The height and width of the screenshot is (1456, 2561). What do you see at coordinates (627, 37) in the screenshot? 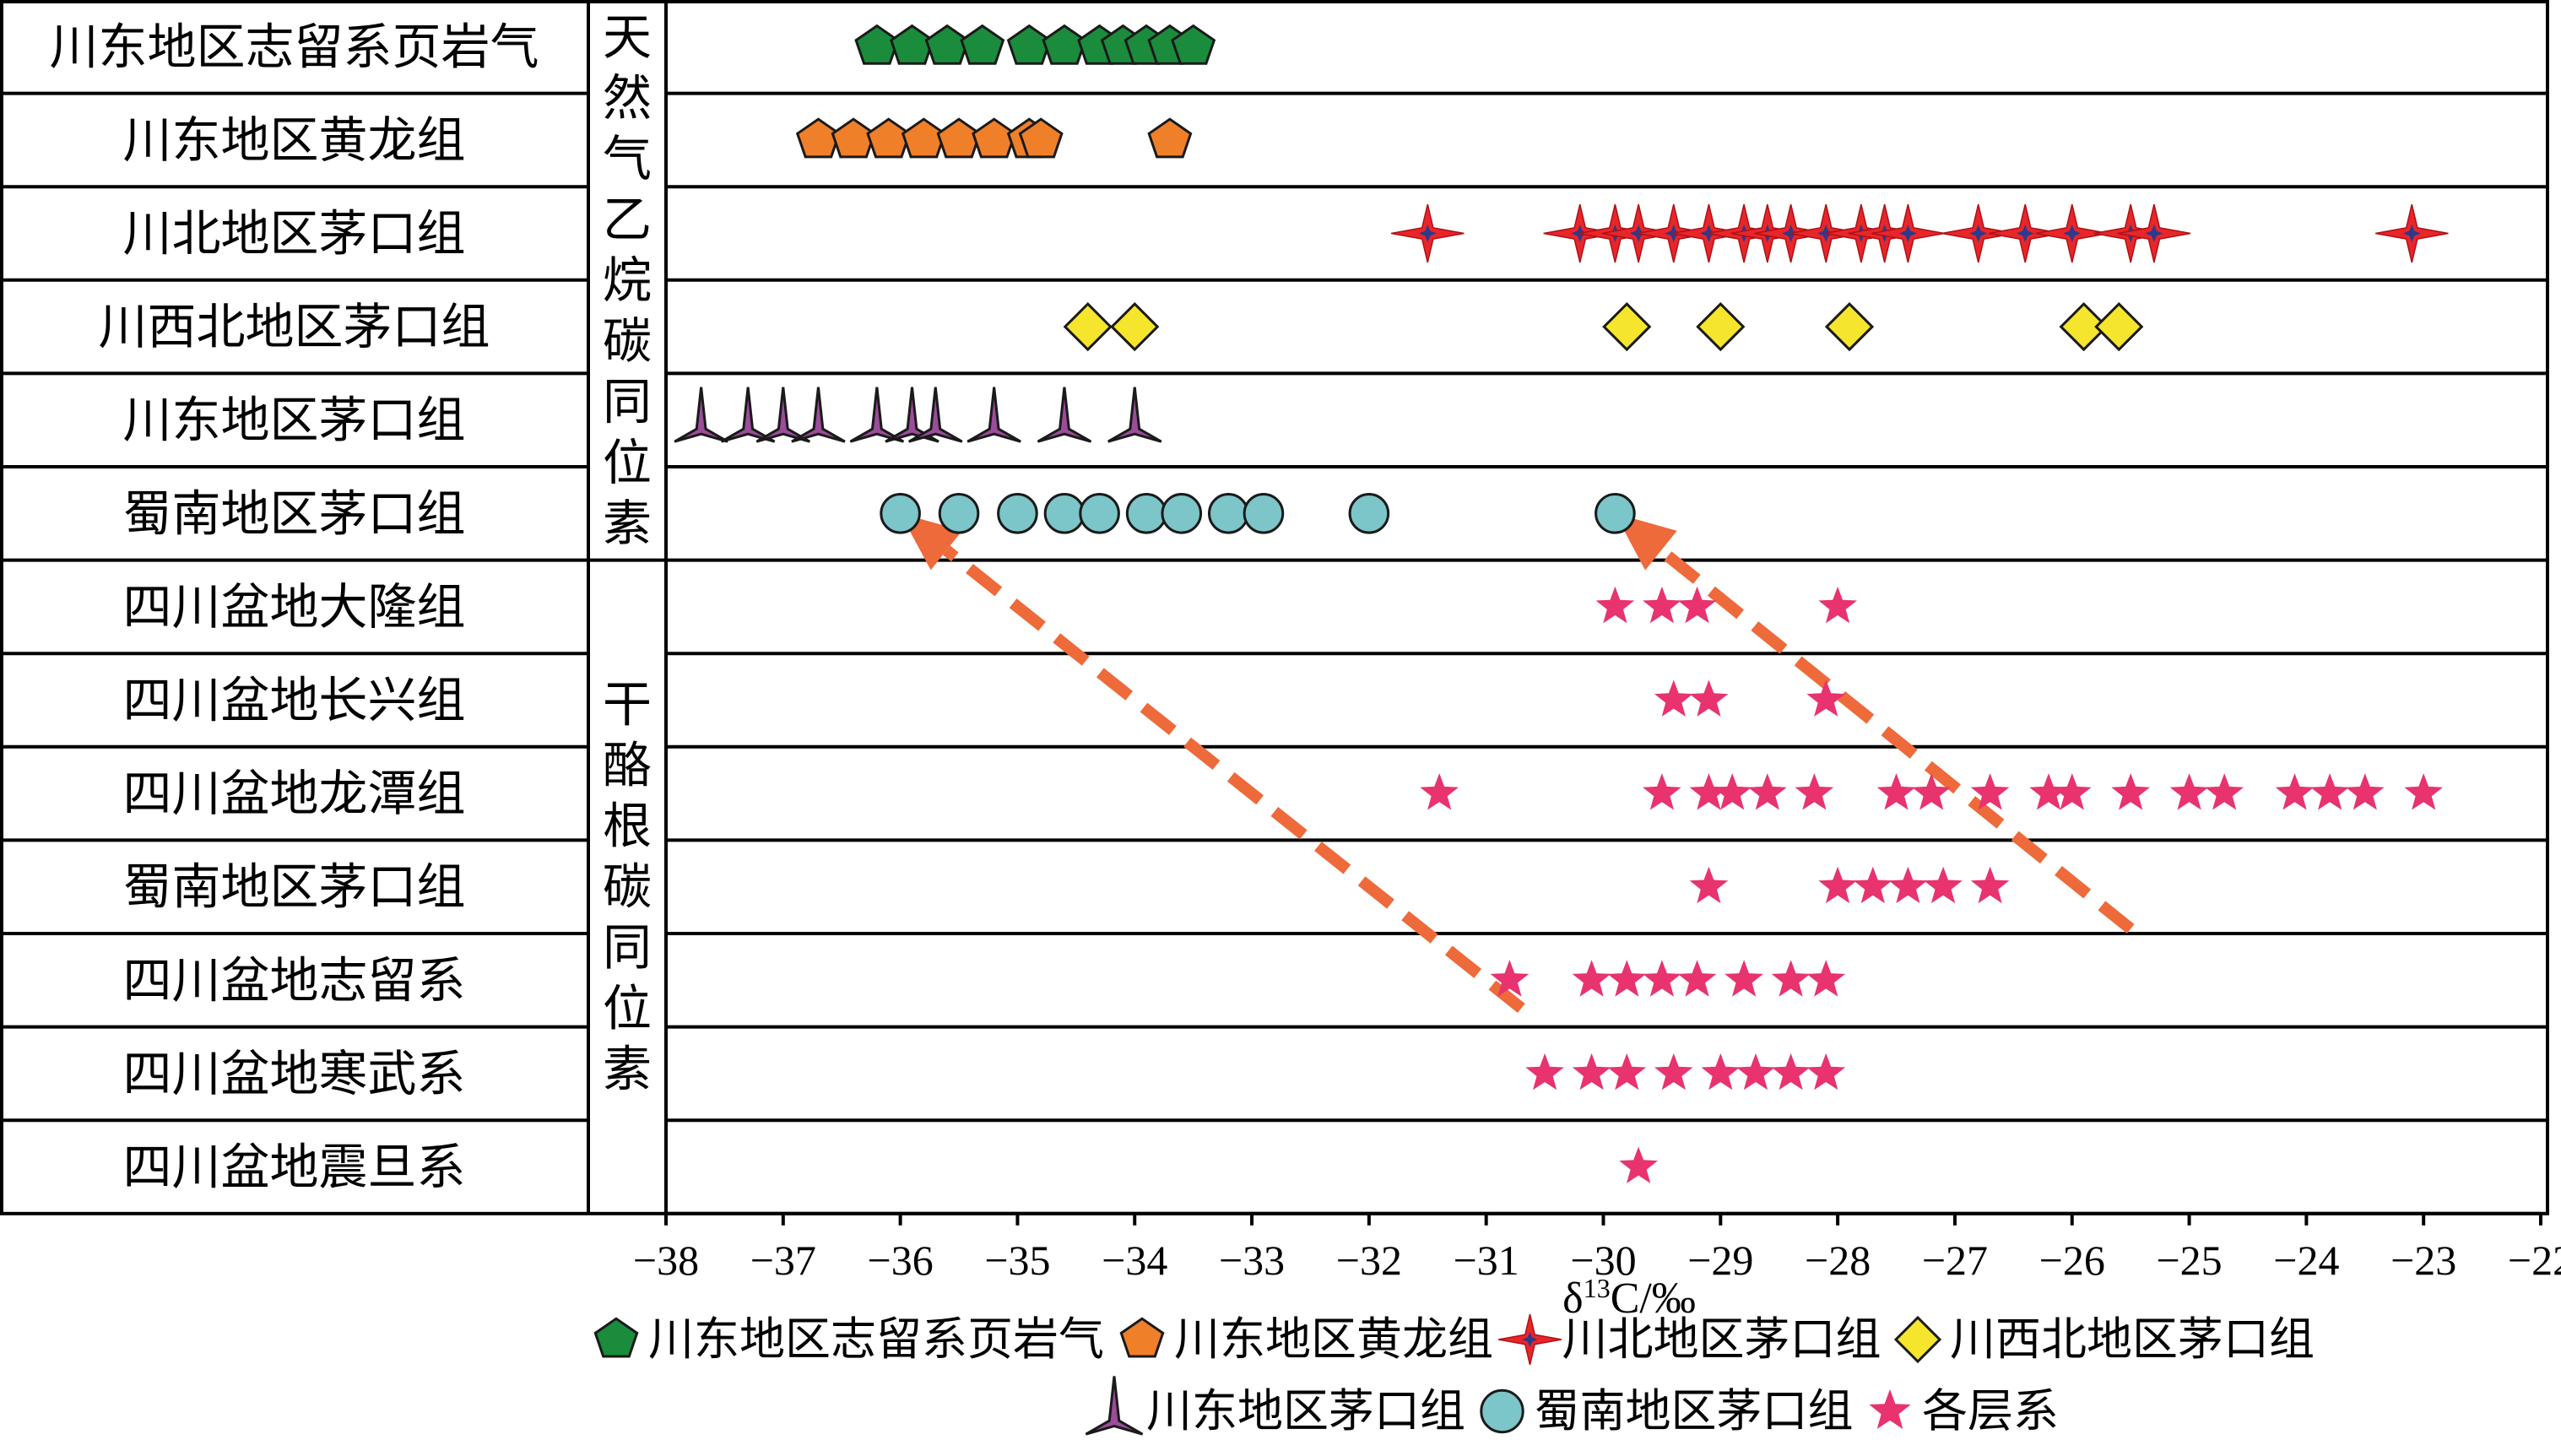
I see `group-label-char: 天` at bounding box center [627, 37].